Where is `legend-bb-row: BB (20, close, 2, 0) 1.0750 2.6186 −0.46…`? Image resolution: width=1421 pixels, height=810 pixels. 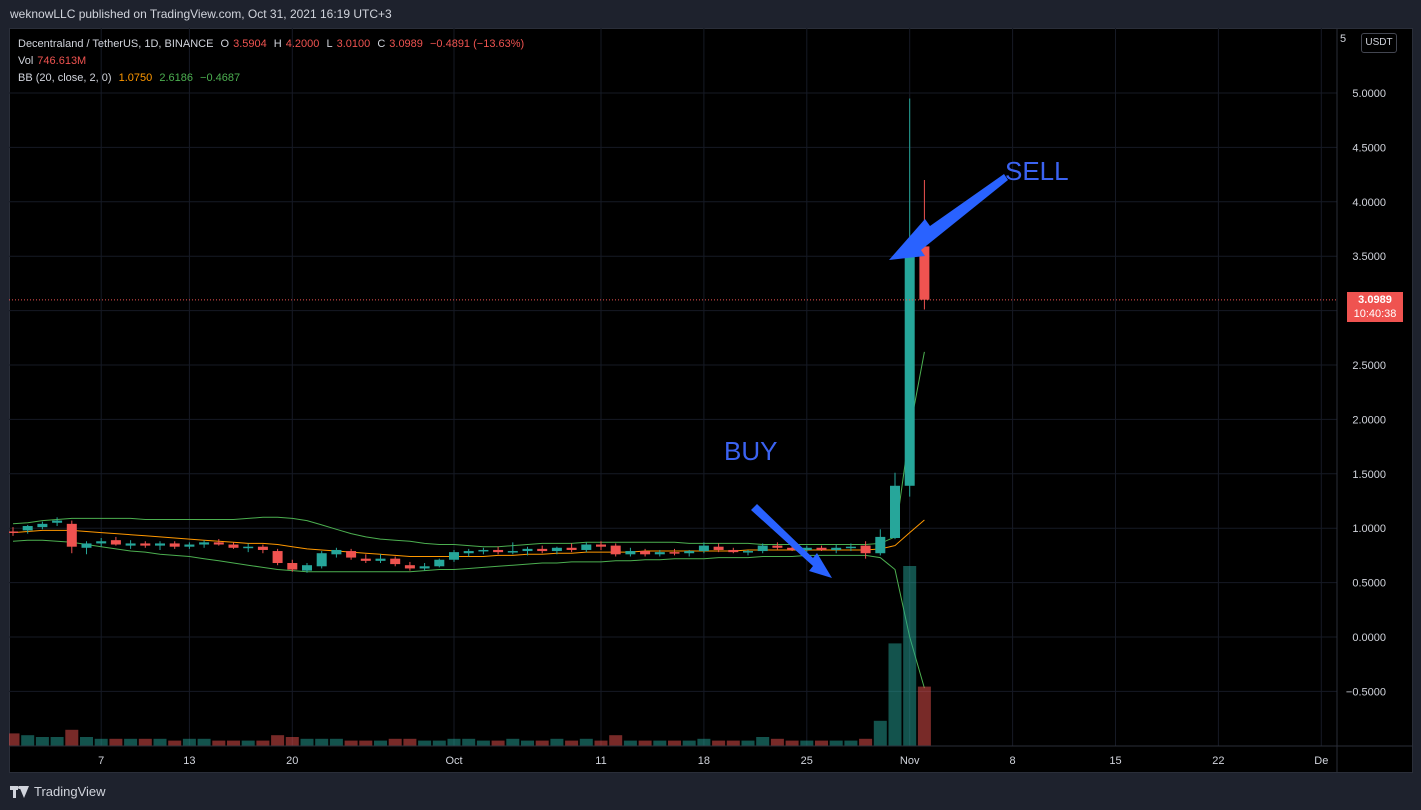
legend-bb-row: BB (20, close, 2, 0) 1.0750 2.6186 −0.46… is located at coordinates (273, 78).